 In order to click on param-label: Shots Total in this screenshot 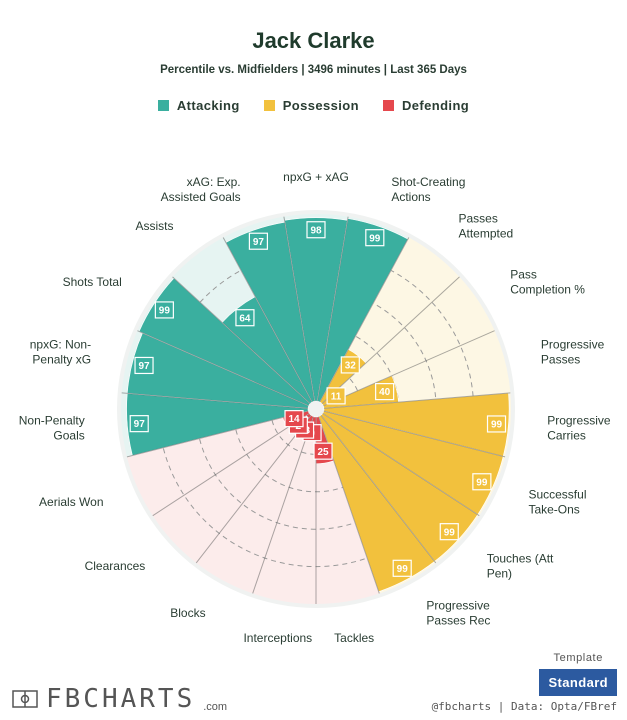, I will do `click(92, 282)`.